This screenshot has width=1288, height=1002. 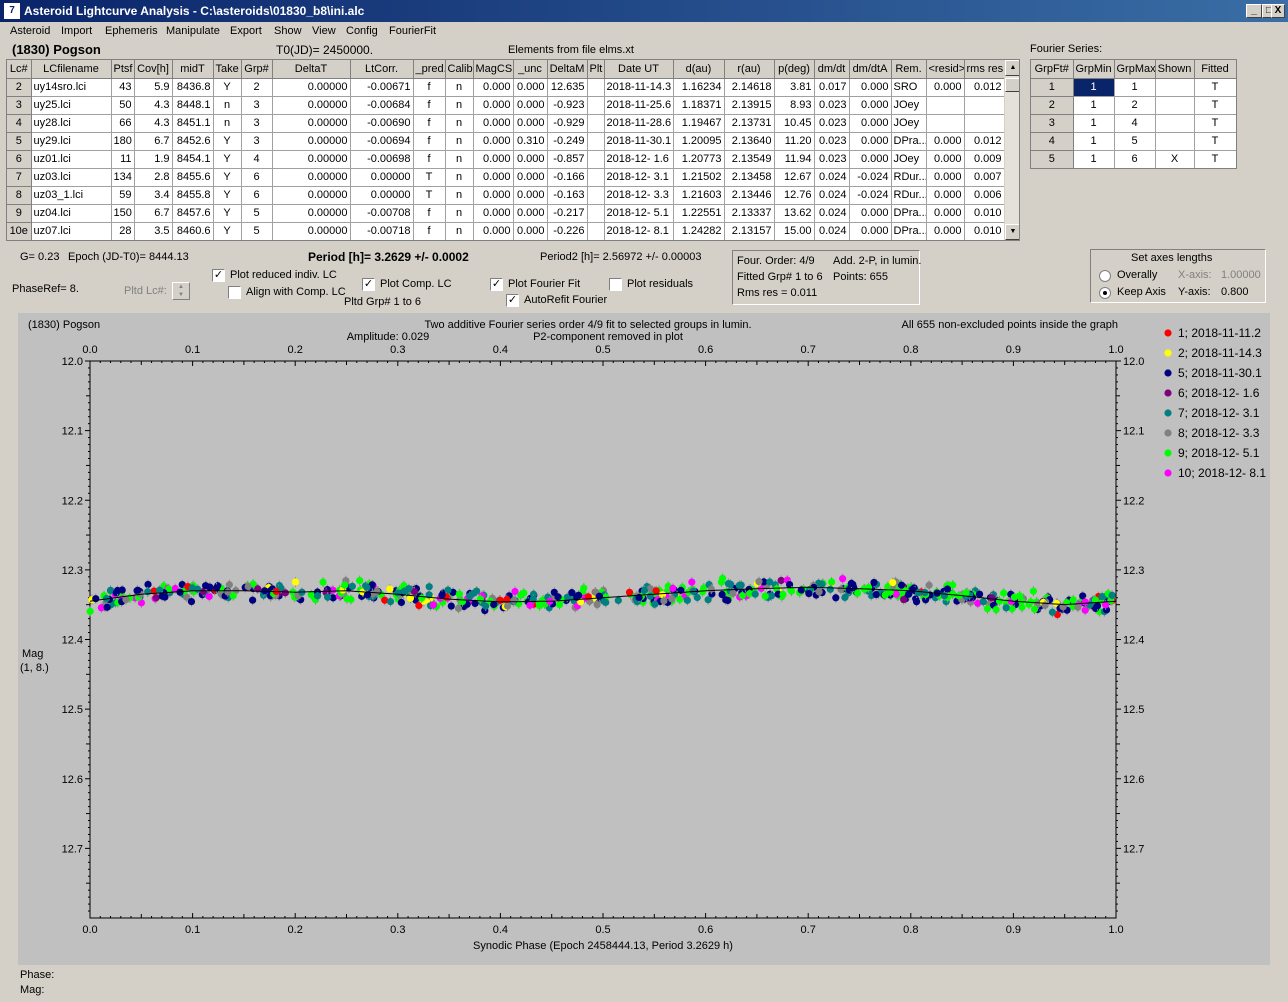 I want to click on table-cell: 11.20, so click(x=794, y=141).